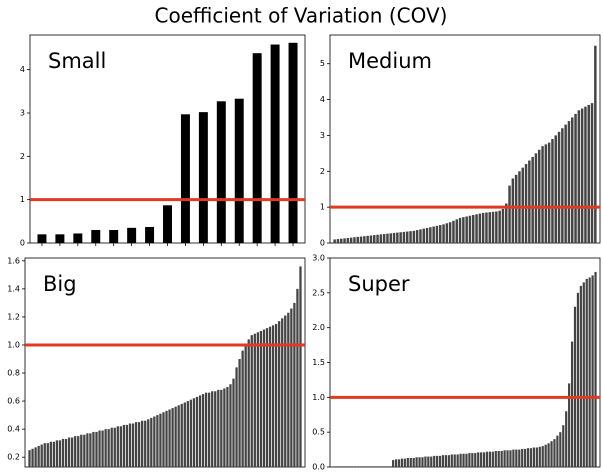 The height and width of the screenshot is (473, 603). Describe the element at coordinates (22, 243) in the screenshot. I see `y-tick-label: 0` at that location.